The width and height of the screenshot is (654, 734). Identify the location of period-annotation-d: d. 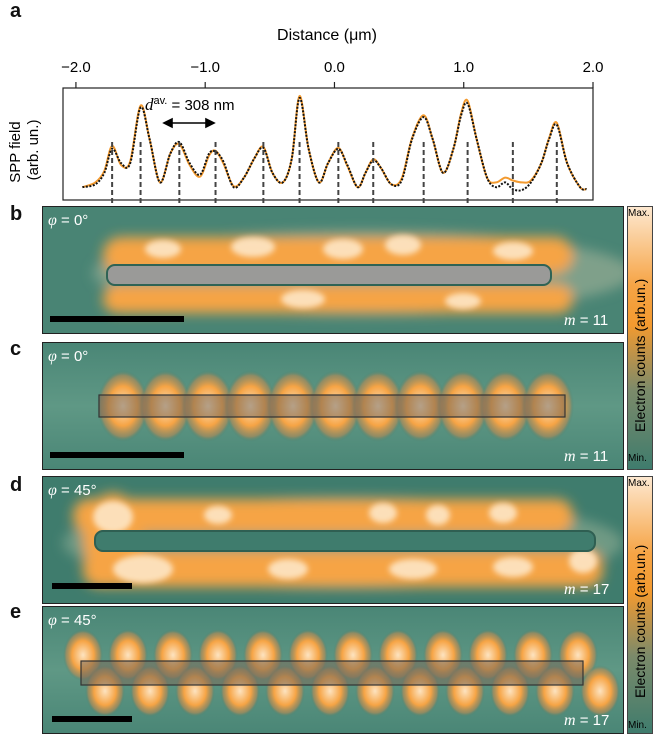
(149, 104).